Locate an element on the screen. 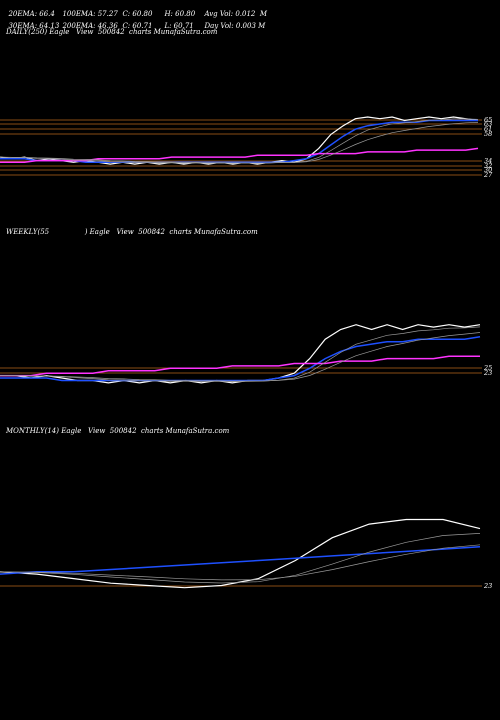  daily-level-label: 27 is located at coordinates (488, 175).